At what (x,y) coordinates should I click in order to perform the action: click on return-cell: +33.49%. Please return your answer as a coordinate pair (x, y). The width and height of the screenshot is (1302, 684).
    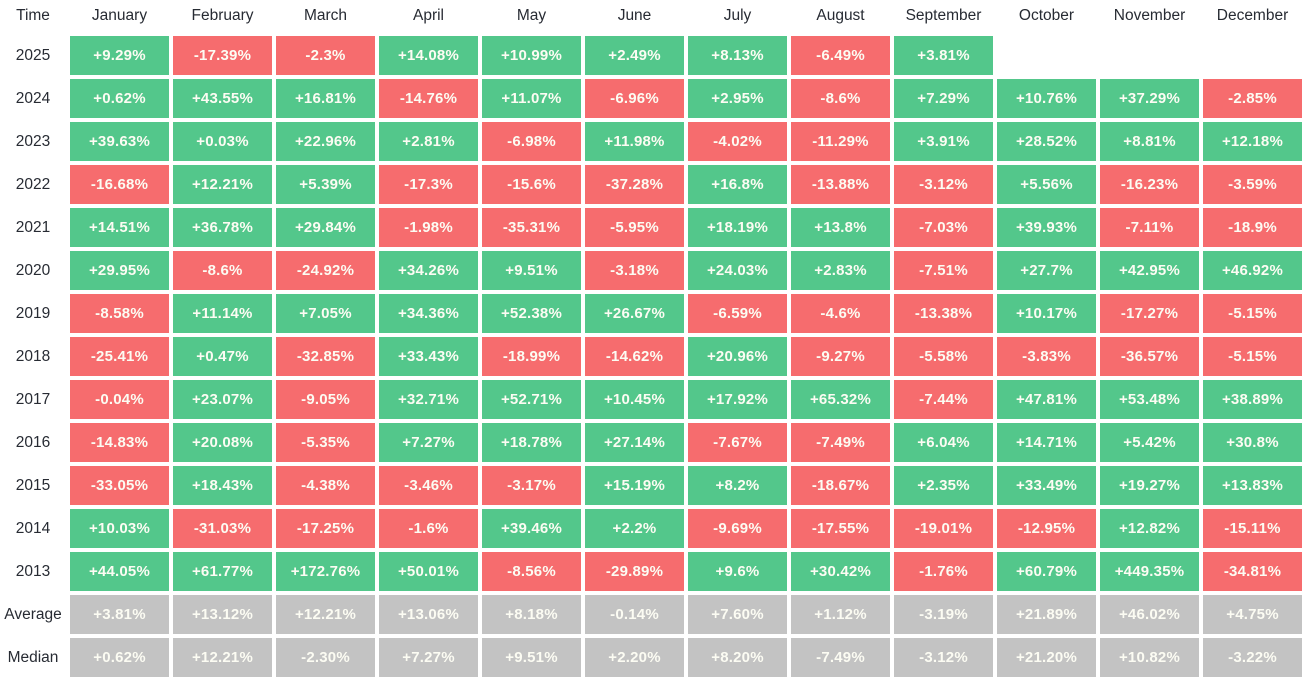
    Looking at the image, I should click on (1046, 485).